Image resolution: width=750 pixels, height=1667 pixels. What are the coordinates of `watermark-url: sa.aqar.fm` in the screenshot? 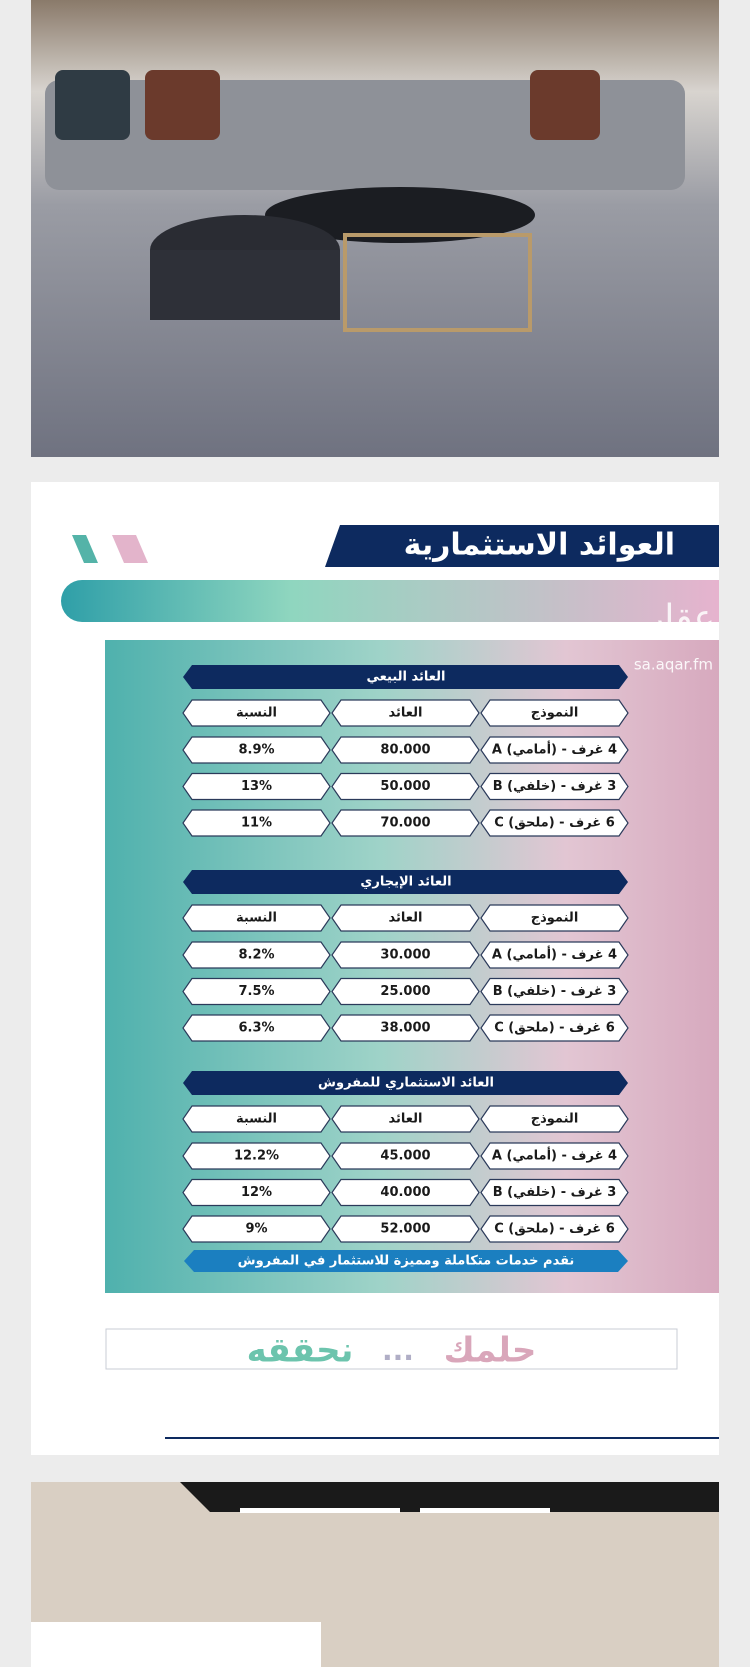 It's located at (673, 665).